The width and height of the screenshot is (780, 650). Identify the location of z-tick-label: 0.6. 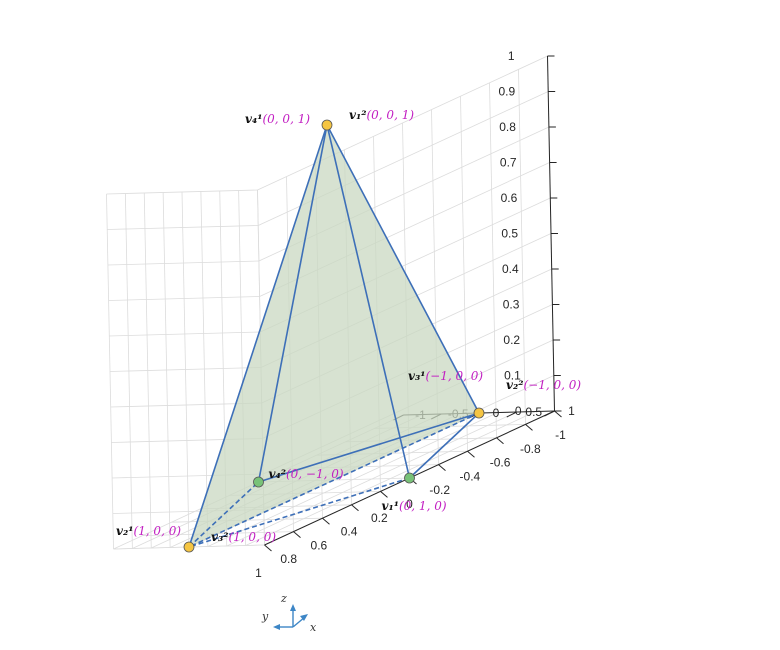
(509, 198).